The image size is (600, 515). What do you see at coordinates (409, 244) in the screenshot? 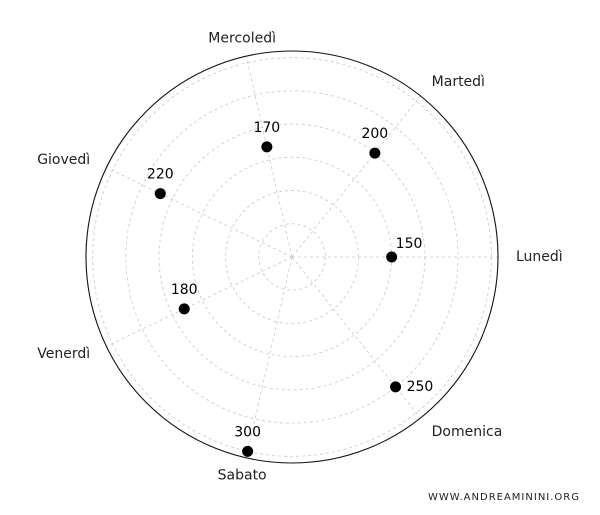
I see `data-label-0: 150` at bounding box center [409, 244].